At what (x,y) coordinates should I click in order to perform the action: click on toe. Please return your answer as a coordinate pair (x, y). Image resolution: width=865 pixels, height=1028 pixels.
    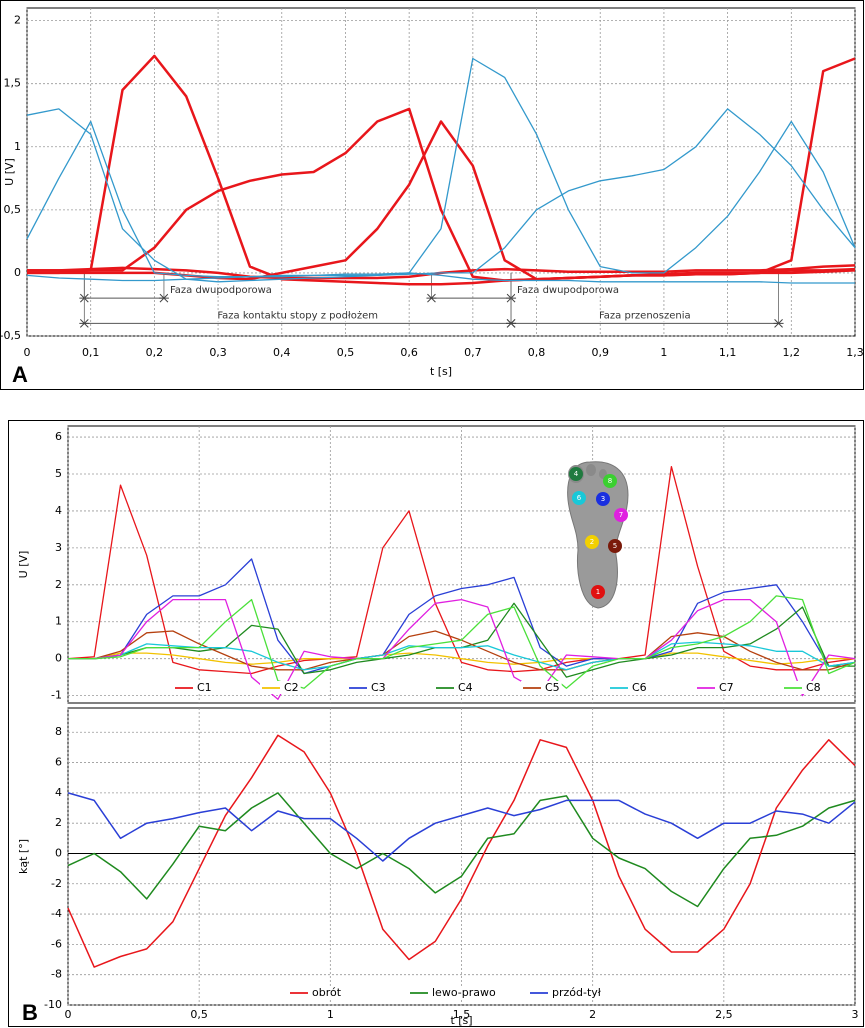
    Looking at the image, I should click on (591, 470).